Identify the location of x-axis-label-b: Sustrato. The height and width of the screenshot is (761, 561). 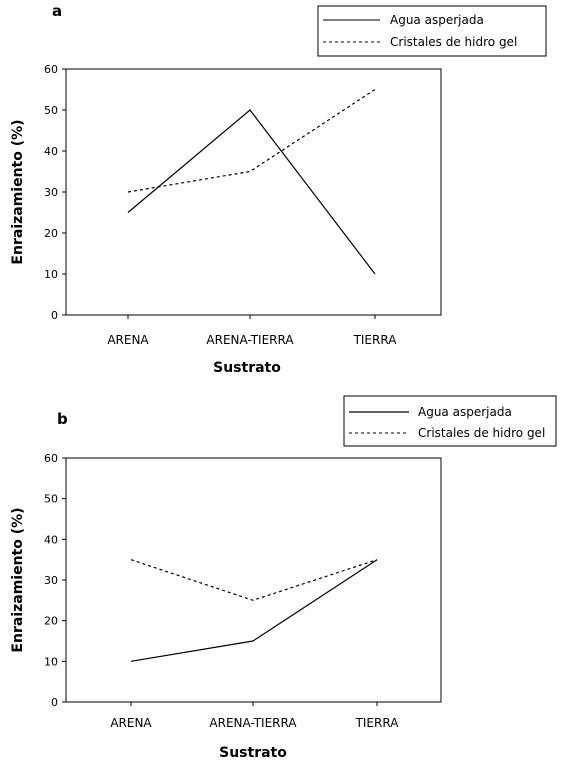
(253, 753).